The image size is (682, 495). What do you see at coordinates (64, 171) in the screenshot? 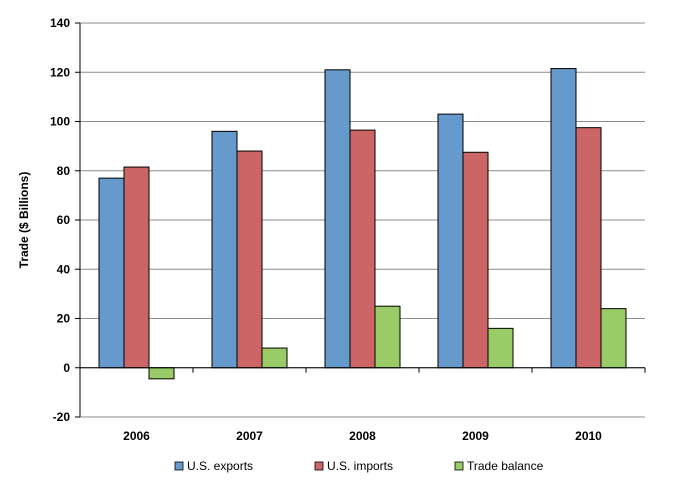
I see `y-tick-label: 80` at bounding box center [64, 171].